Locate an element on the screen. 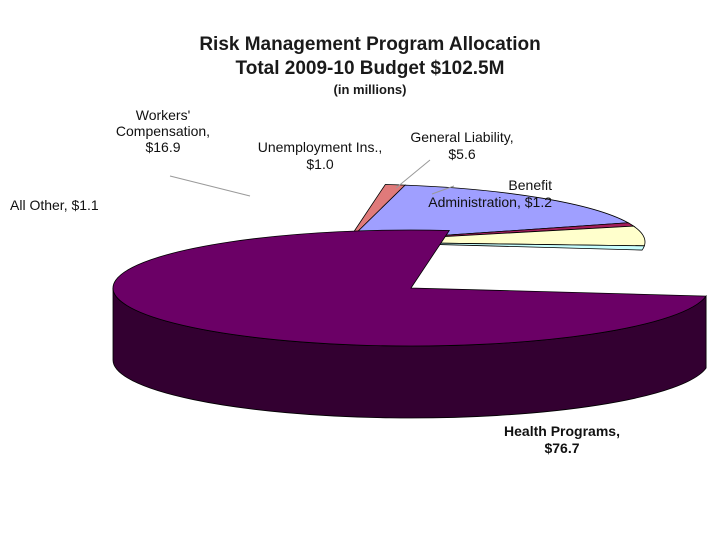 This screenshot has width=720, height=540. leader-general-liability is located at coordinates (413, 174).